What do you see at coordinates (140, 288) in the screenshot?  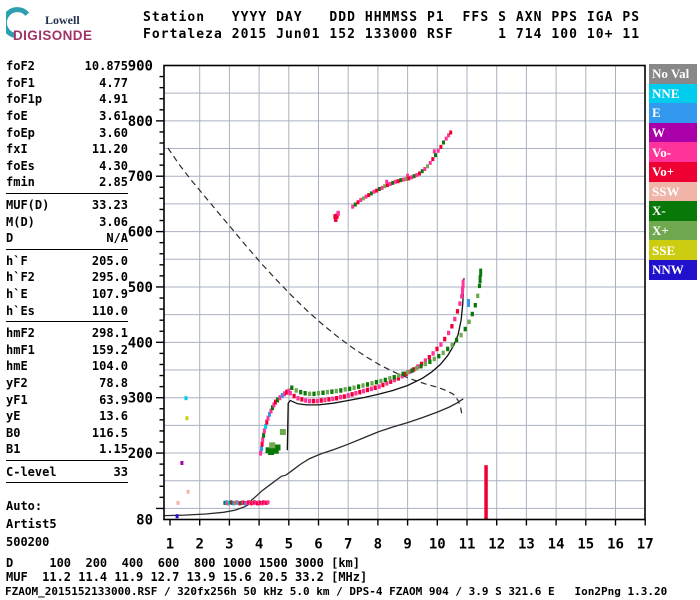 I see `y-axis-tick-label: 500` at bounding box center [140, 288].